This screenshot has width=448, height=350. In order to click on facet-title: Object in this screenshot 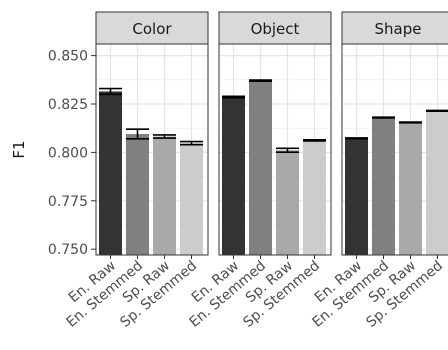, I will do `click(275, 29)`.